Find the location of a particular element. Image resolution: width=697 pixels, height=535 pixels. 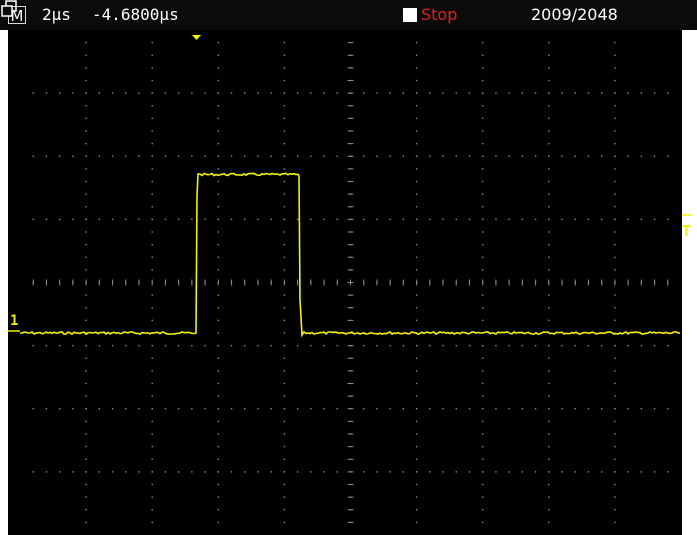

timebase-readout: 2µs is located at coordinates (56, 14).